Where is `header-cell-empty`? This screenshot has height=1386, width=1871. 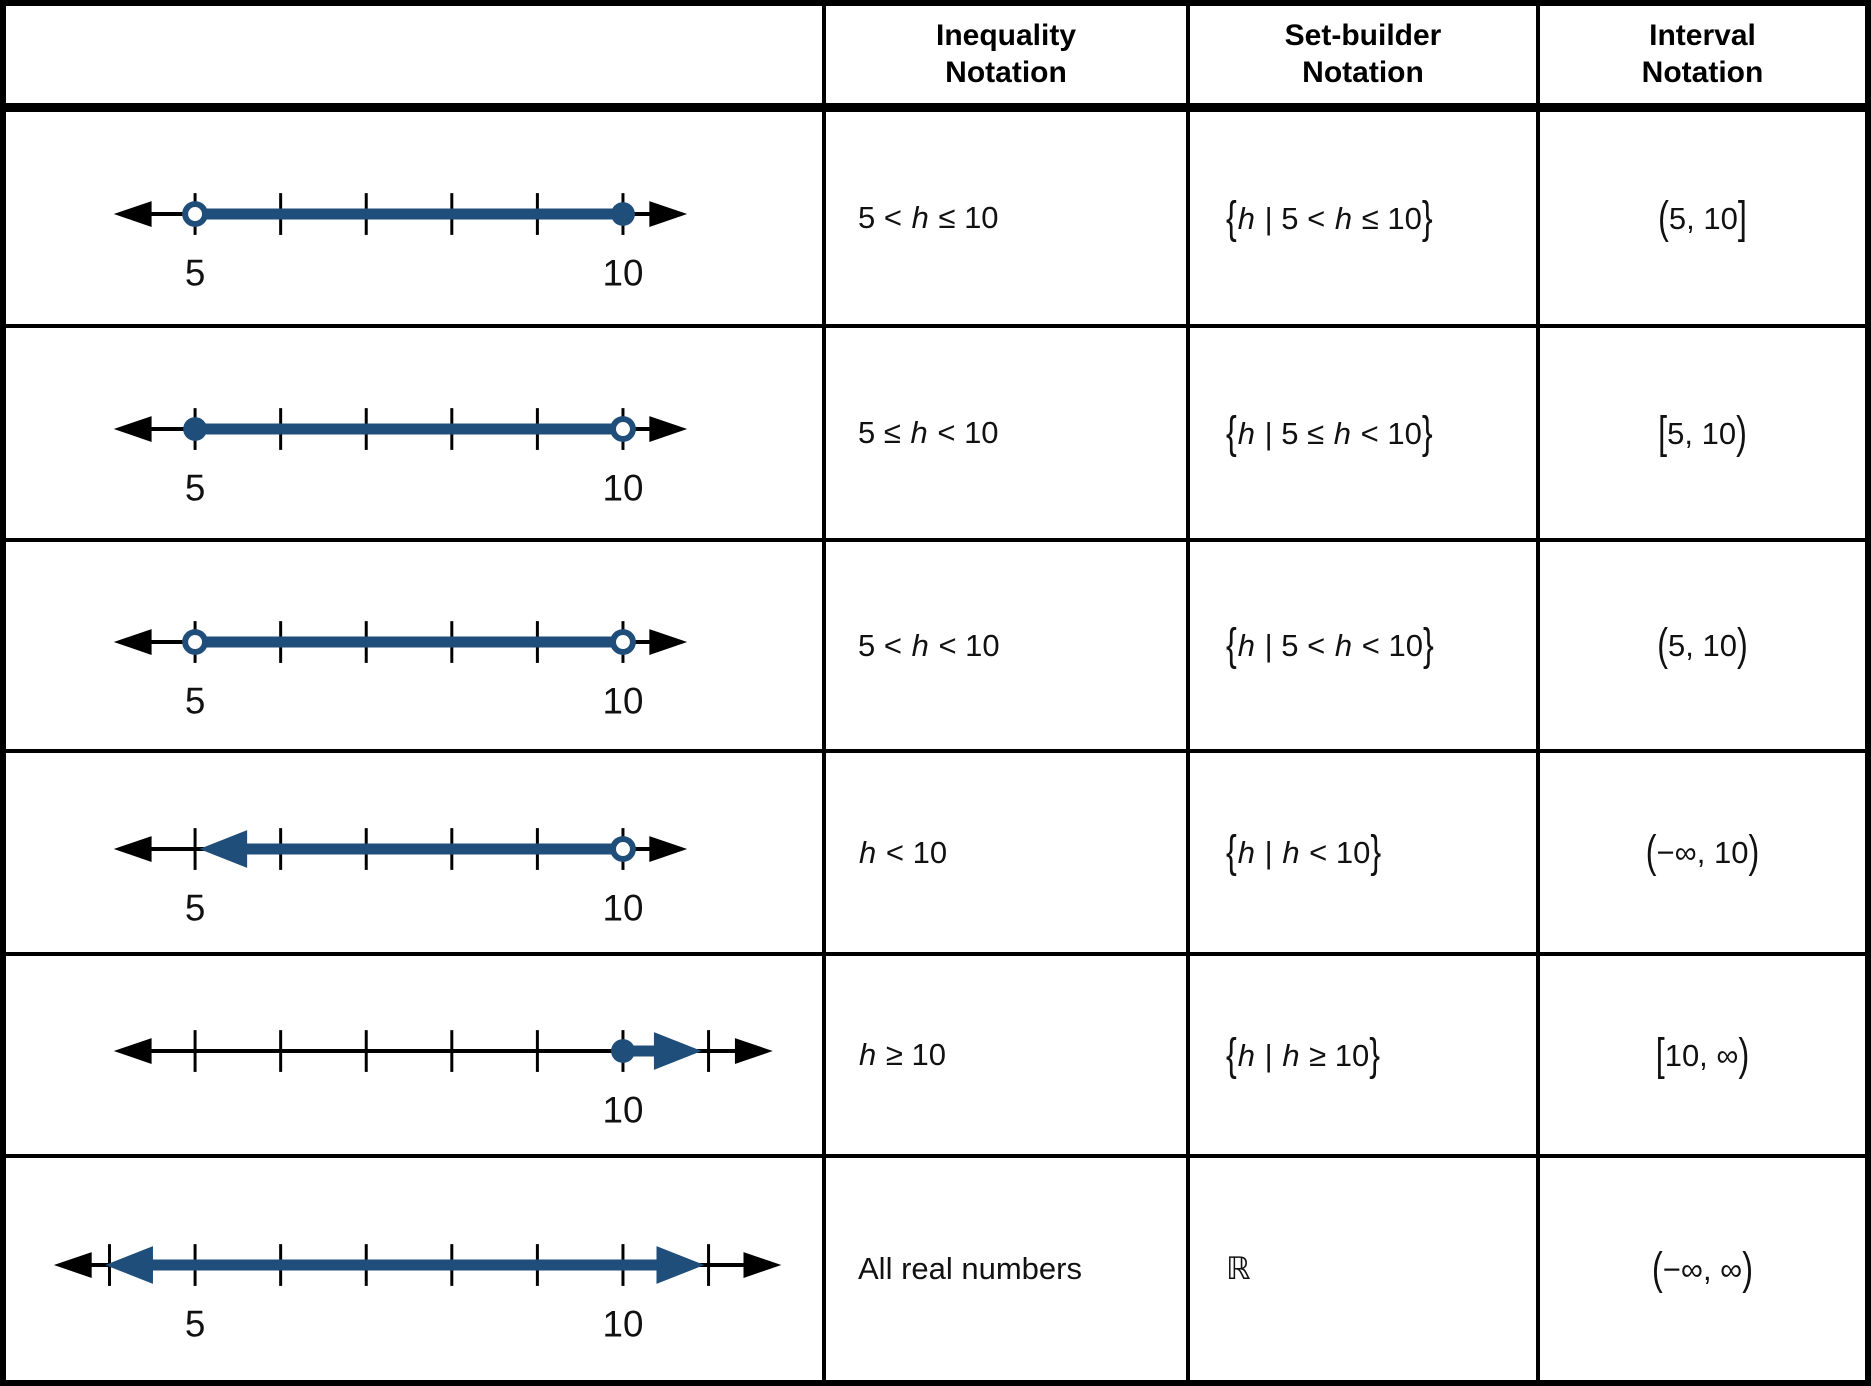
header-cell-empty is located at coordinates (416, 59).